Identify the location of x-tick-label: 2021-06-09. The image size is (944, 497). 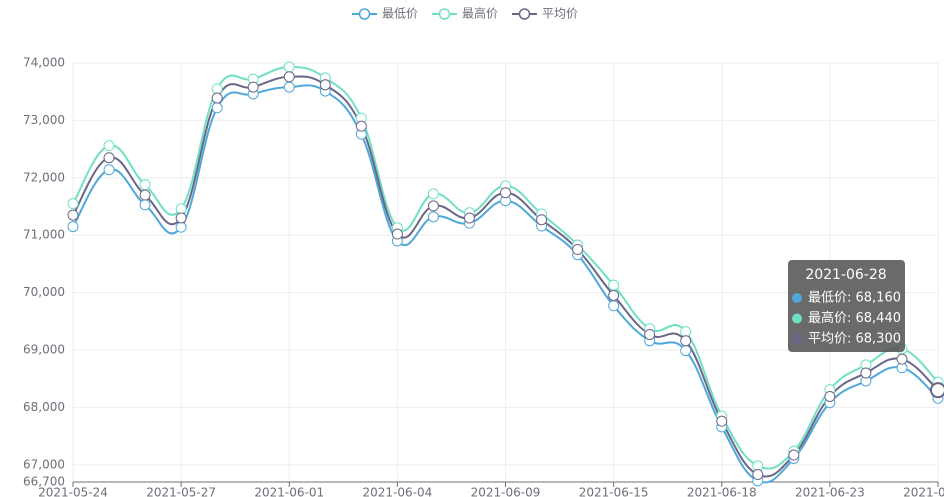
(506, 491).